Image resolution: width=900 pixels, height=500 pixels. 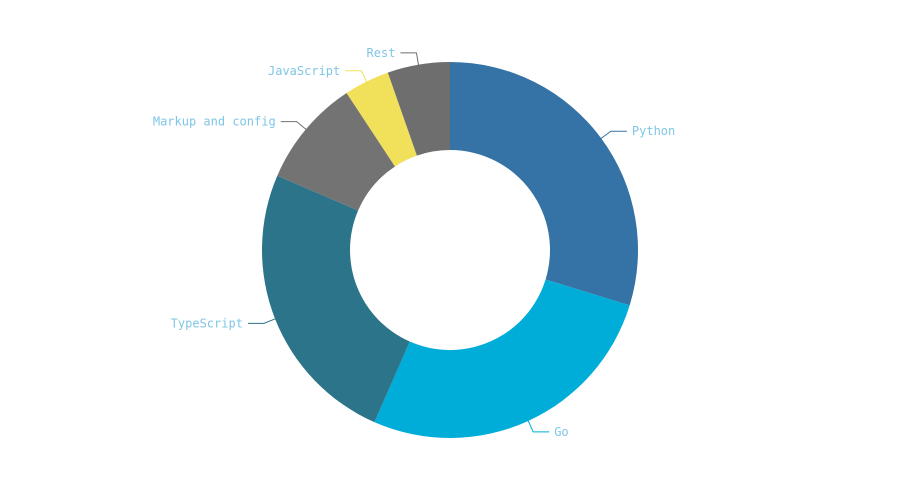 I want to click on slice-javascript, so click(x=381, y=119).